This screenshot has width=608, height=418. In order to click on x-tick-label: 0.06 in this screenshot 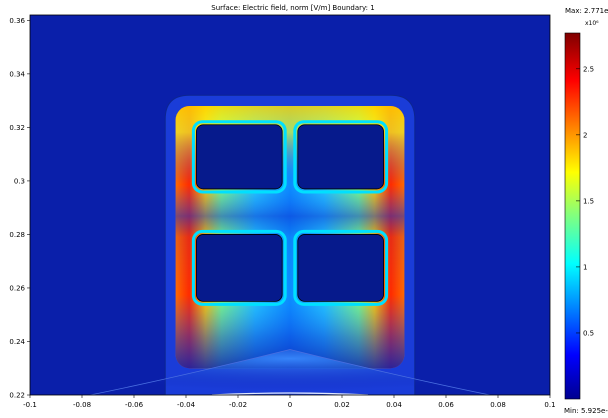, I will do `click(446, 405)`.